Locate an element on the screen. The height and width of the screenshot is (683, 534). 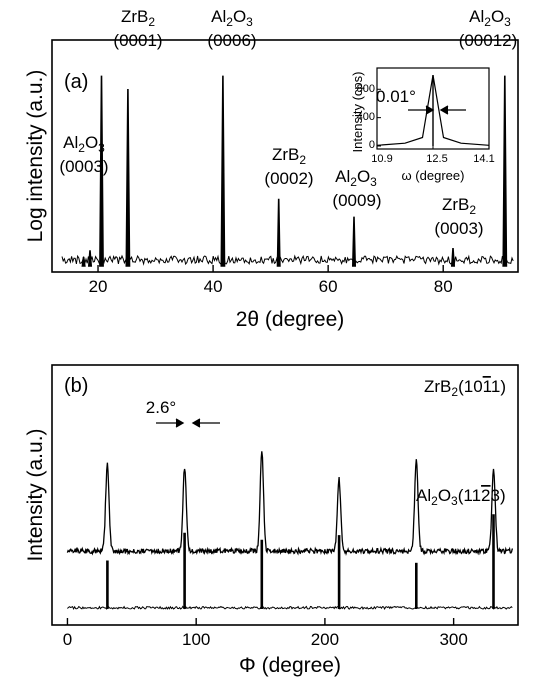
inset-x-tick-10-9: 10.9 is located at coordinates (381, 159).